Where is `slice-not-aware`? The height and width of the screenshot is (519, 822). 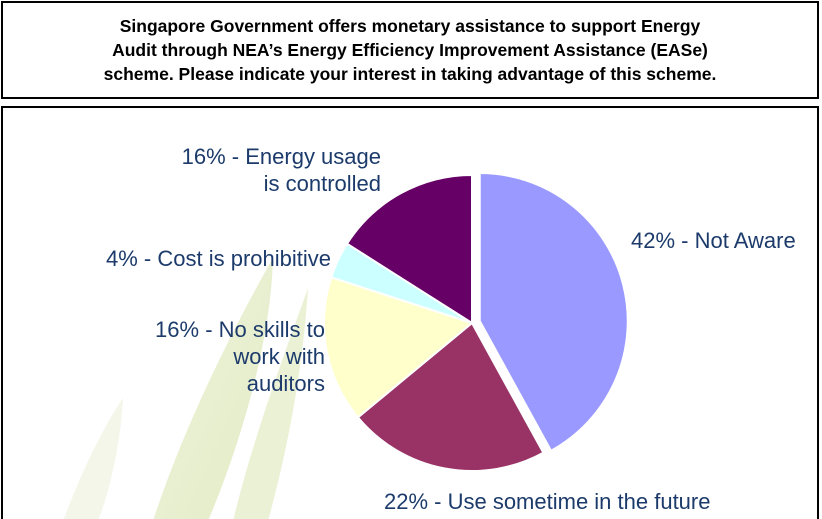
slice-not-aware is located at coordinates (553, 312).